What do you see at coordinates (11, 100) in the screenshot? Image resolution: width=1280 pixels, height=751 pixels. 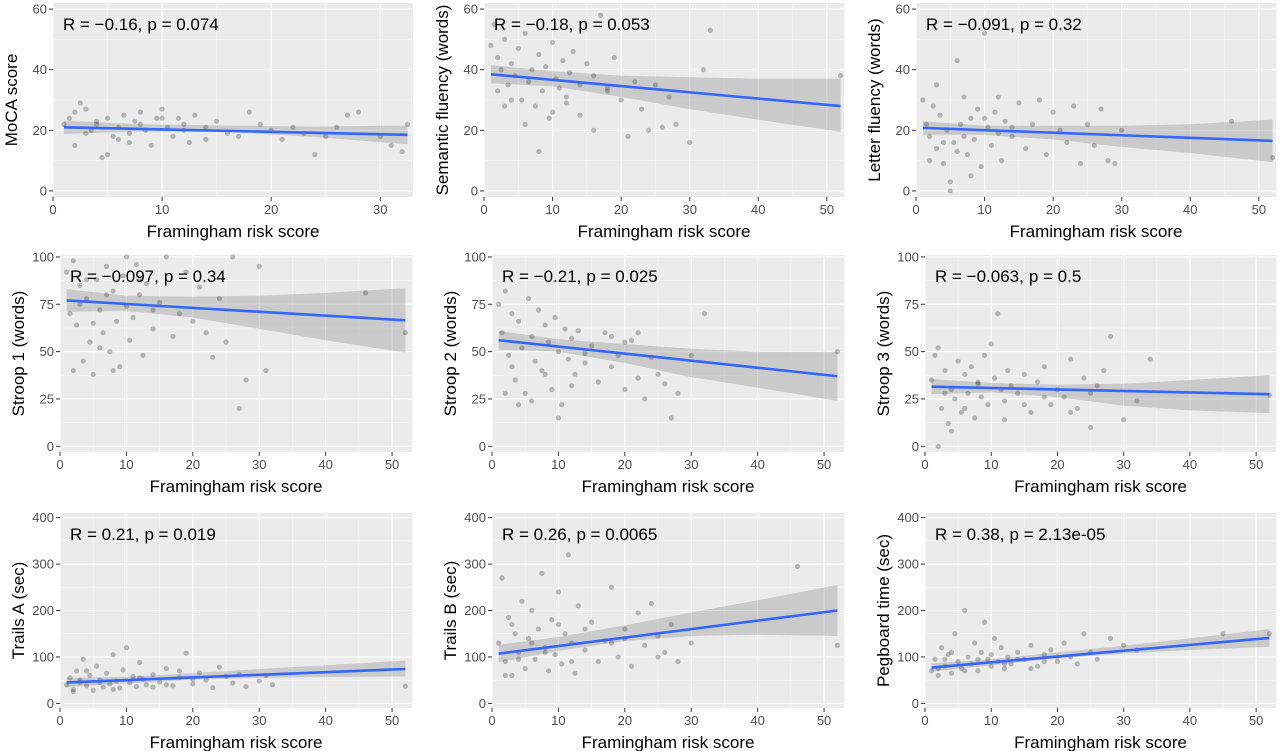 I see `y-axis-title: MoCA score` at bounding box center [11, 100].